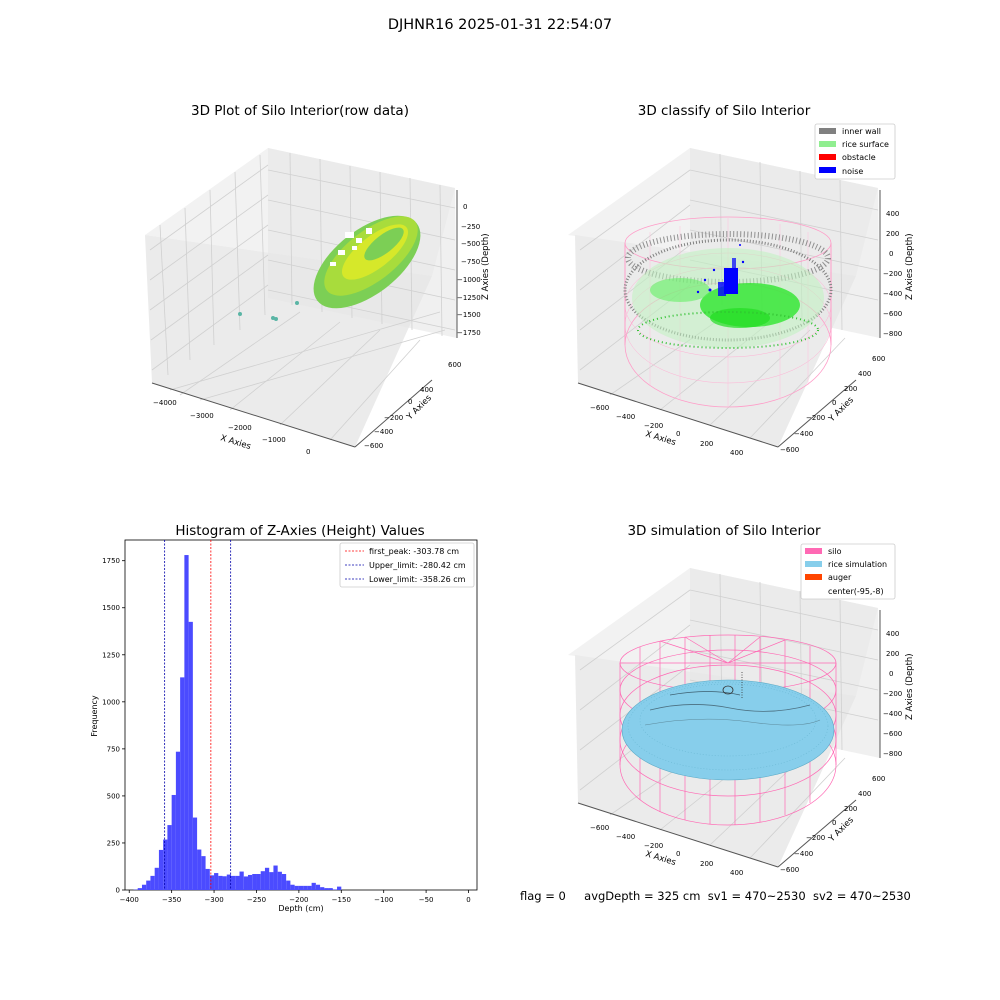 This screenshot has width=1000, height=1000. Describe the element at coordinates (728, 730) in the screenshot. I see `rice-simulation-surface` at that location.